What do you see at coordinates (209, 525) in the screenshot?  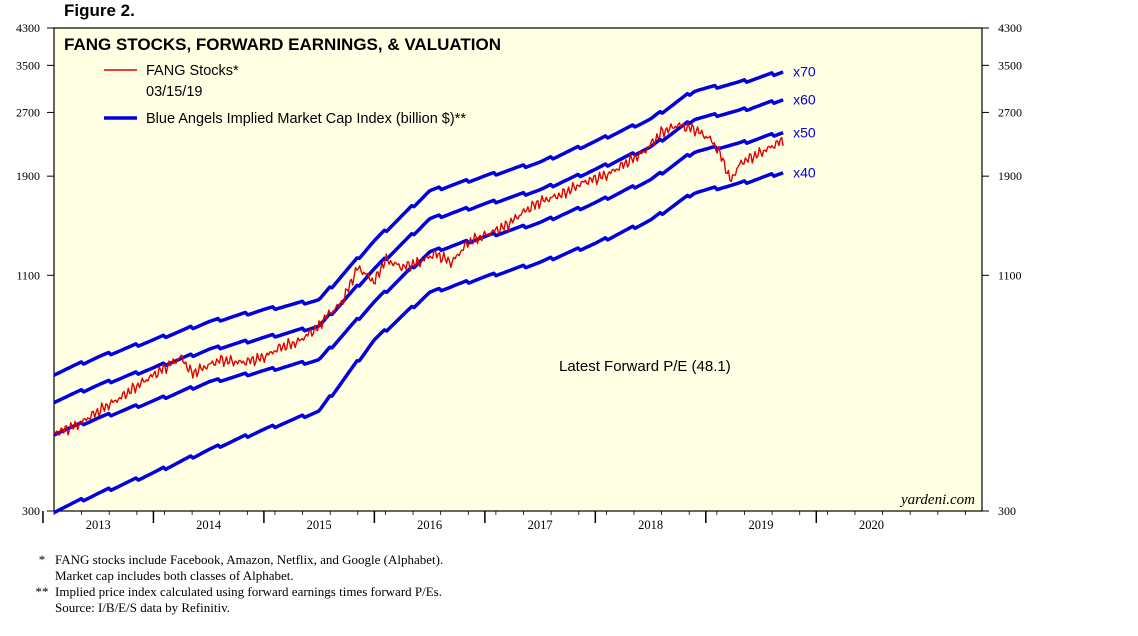 I see `x-tick-label: 2014` at bounding box center [209, 525].